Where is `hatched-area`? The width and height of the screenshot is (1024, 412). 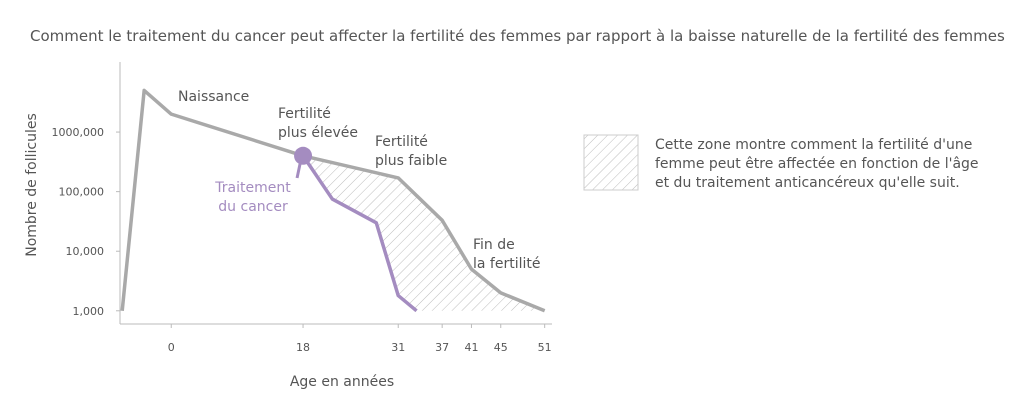 hatched-area is located at coordinates (424, 233).